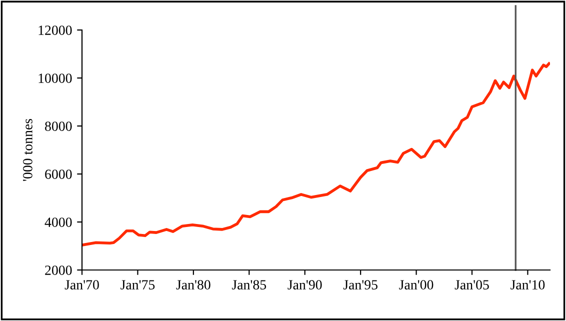 This screenshot has width=566, height=321. Describe the element at coordinates (305, 285) in the screenshot. I see `x-tick-label: Jan'90` at that location.